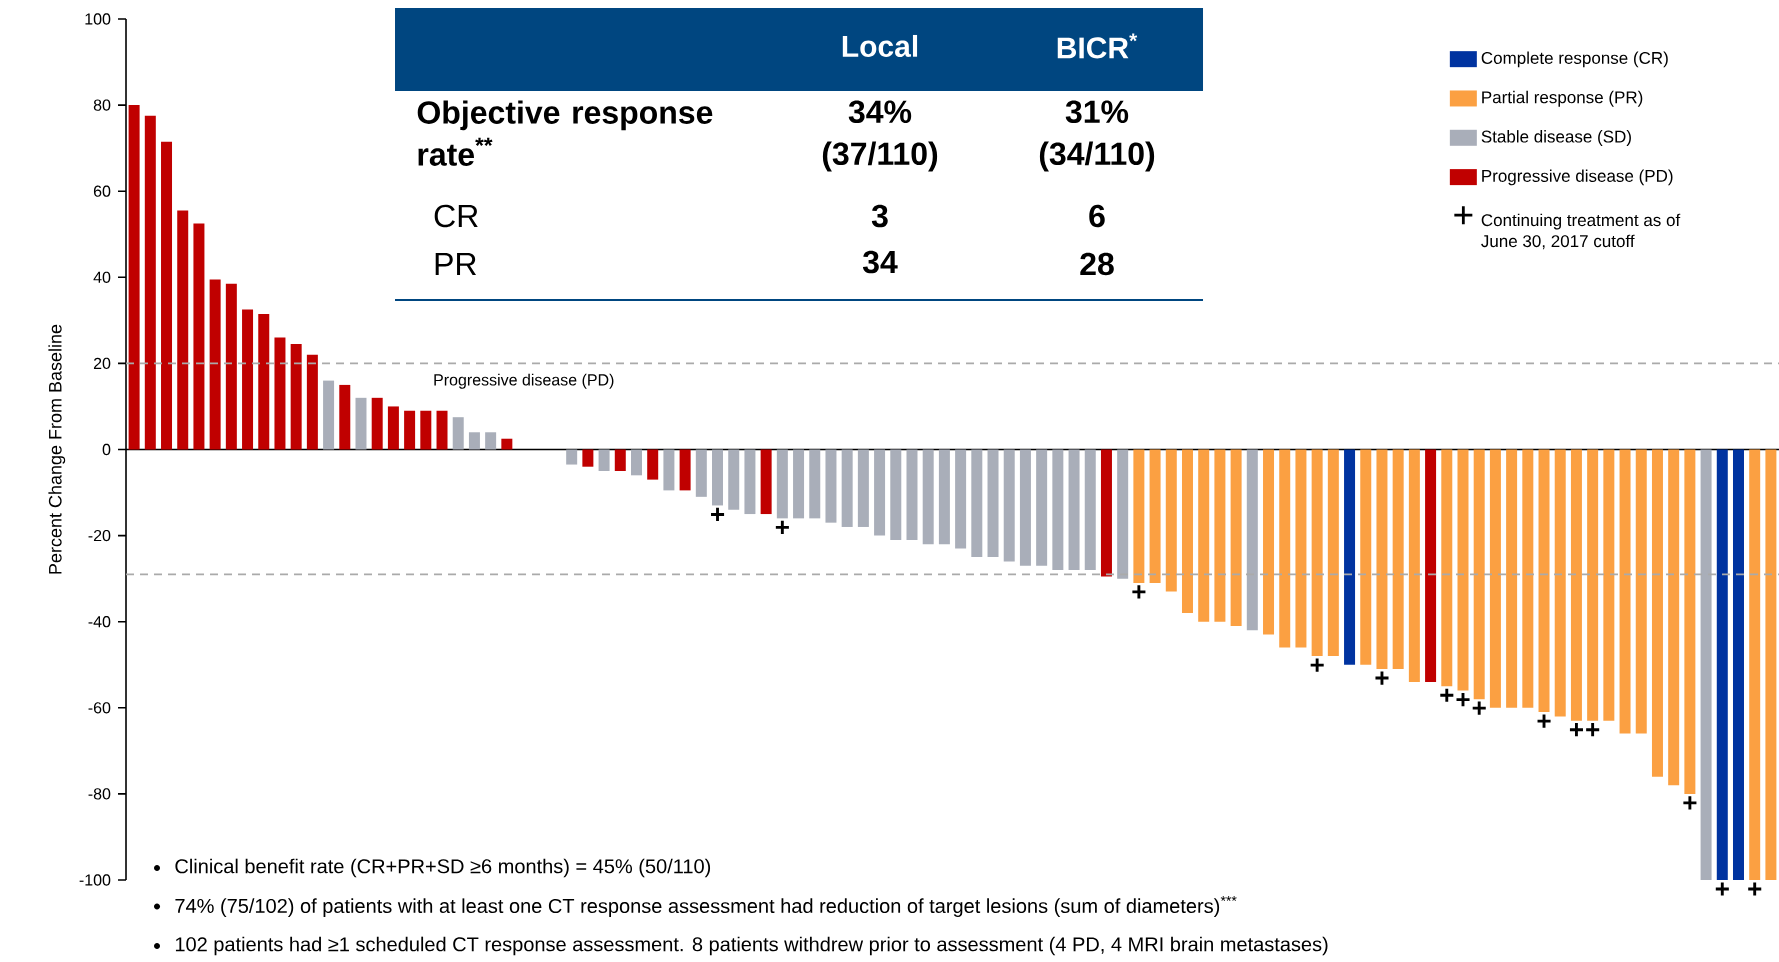 This screenshot has height=962, width=1779. What do you see at coordinates (99, 708) in the screenshot?
I see `y-tick-label: -60` at bounding box center [99, 708].